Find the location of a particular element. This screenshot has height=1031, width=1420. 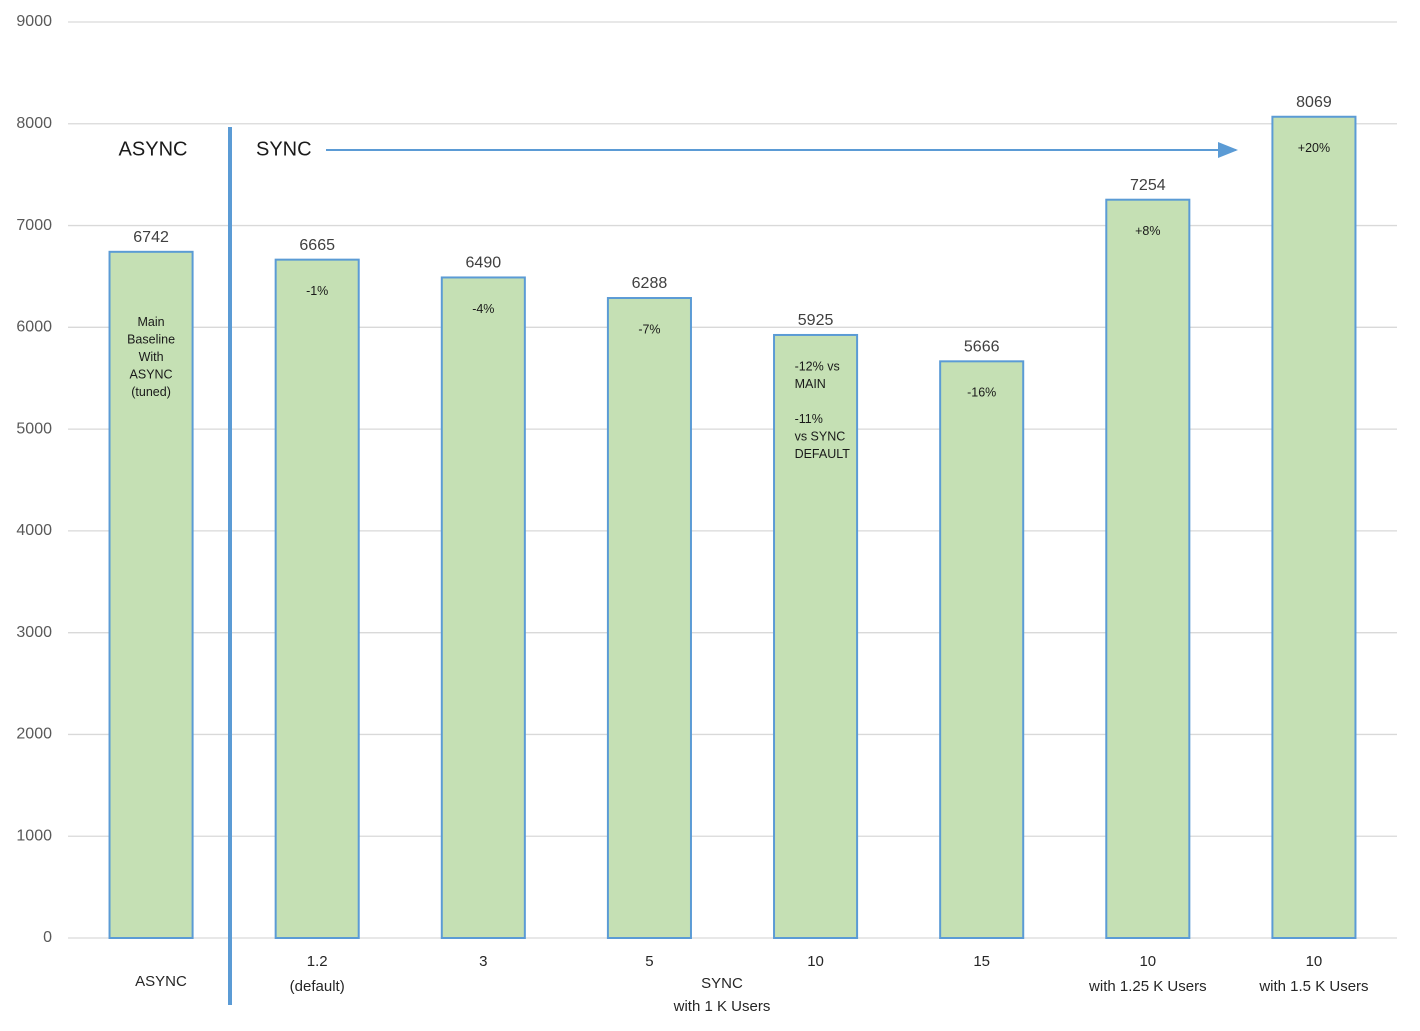

x-tick-label: 5 is located at coordinates (649, 961).